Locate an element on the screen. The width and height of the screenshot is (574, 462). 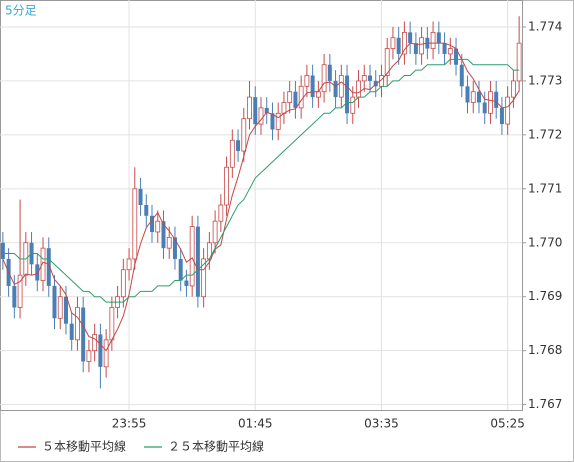
chart-title: 5分足 is located at coordinates (21, 11).